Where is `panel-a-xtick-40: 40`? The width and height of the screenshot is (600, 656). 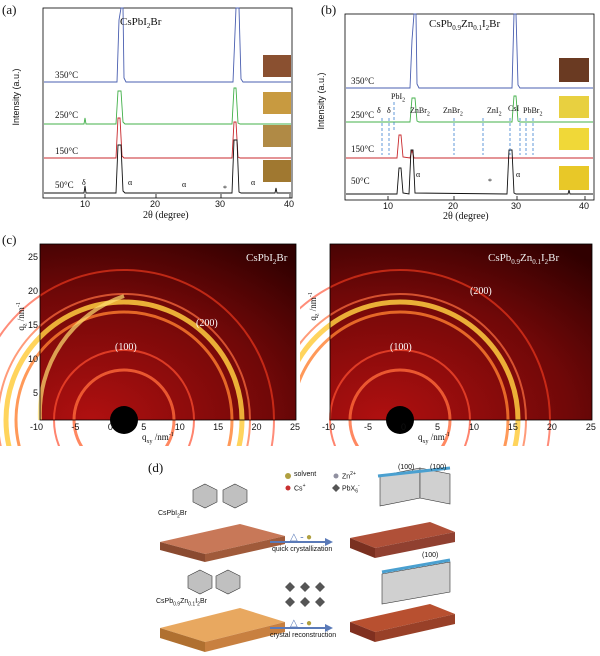 panel-a-xtick-40: 40 is located at coordinates (289, 204).